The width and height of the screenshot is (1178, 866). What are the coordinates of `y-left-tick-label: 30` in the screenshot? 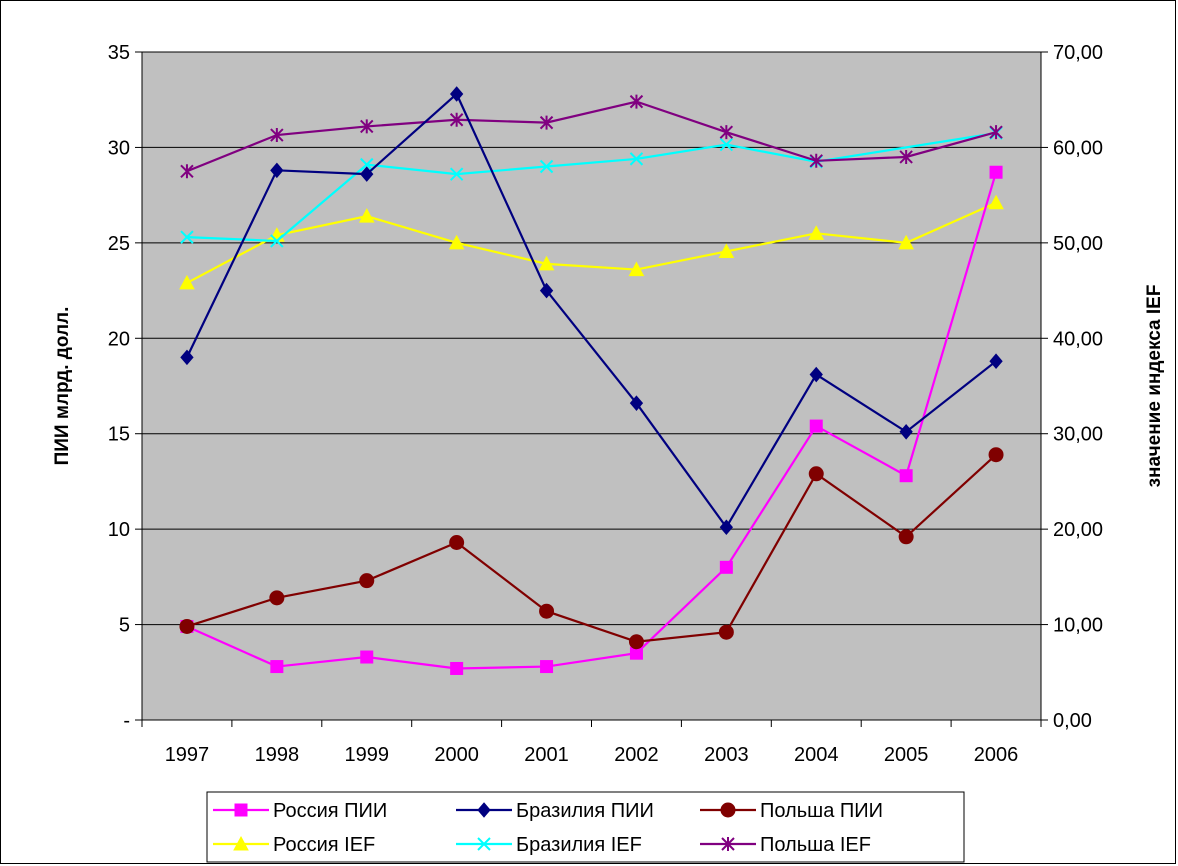 It's located at (119, 148).